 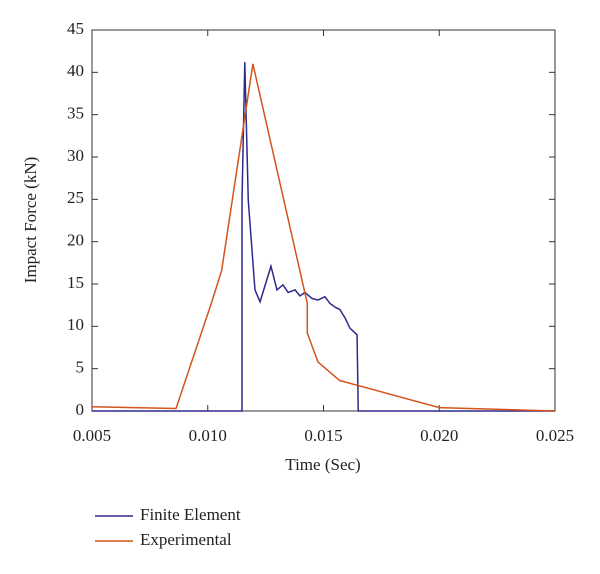 I want to click on y-tick-label: 35, so click(x=75, y=113).